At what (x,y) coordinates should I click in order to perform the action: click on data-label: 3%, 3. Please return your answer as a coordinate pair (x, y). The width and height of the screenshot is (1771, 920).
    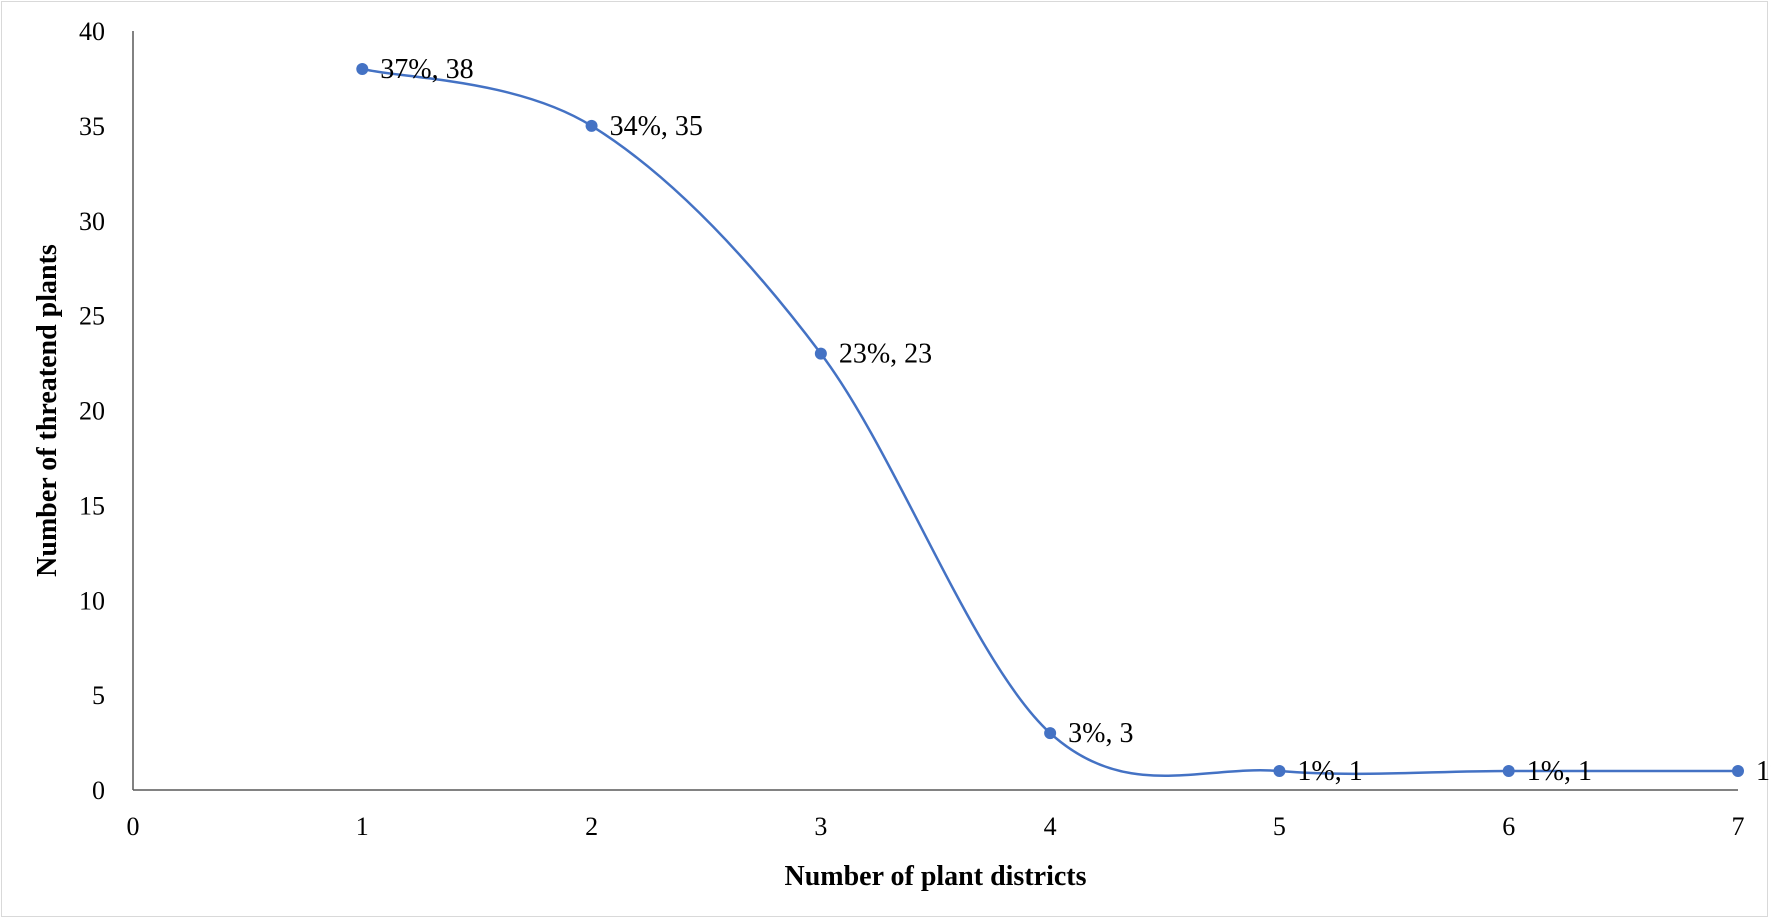
    Looking at the image, I should click on (1100, 733).